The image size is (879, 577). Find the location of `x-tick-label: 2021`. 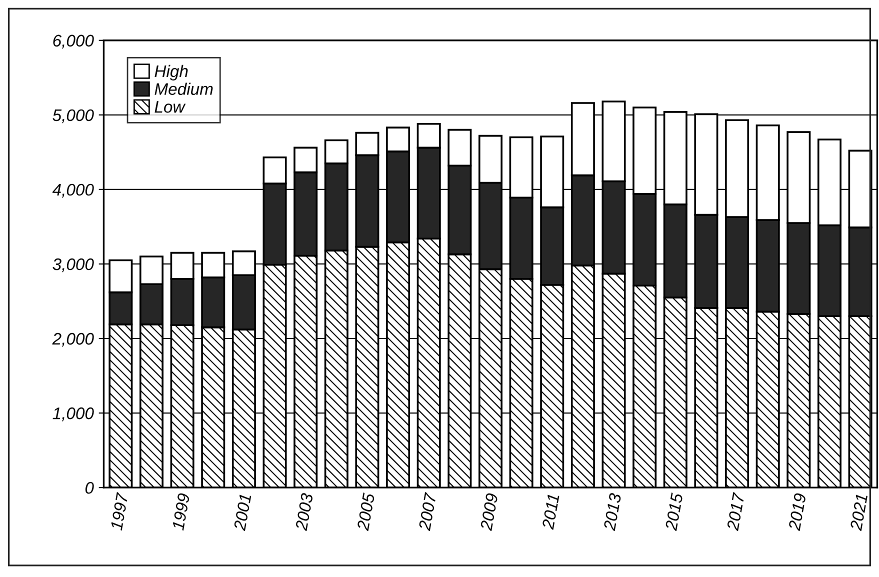

x-tick-label: 2021 is located at coordinates (859, 513).